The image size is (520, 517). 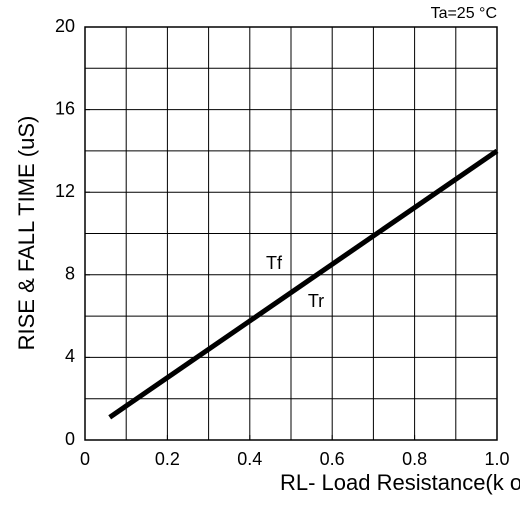 What do you see at coordinates (26, 233) in the screenshot?
I see `y-axis-label: RISE & FALL TIME (uS)` at bounding box center [26, 233].